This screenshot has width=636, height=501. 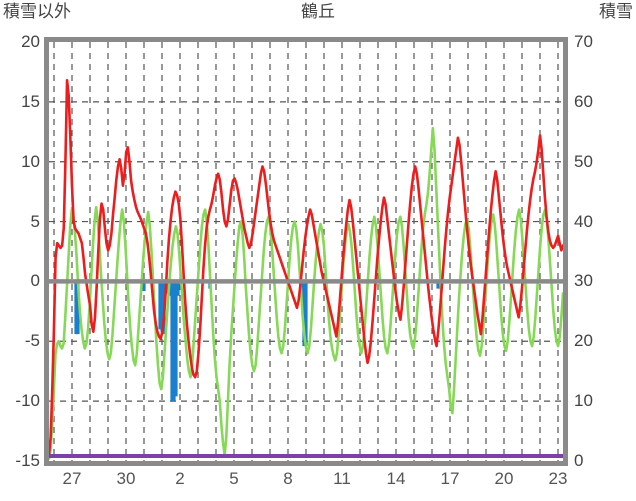 I want to click on x-tick: 30, so click(x=126, y=478).